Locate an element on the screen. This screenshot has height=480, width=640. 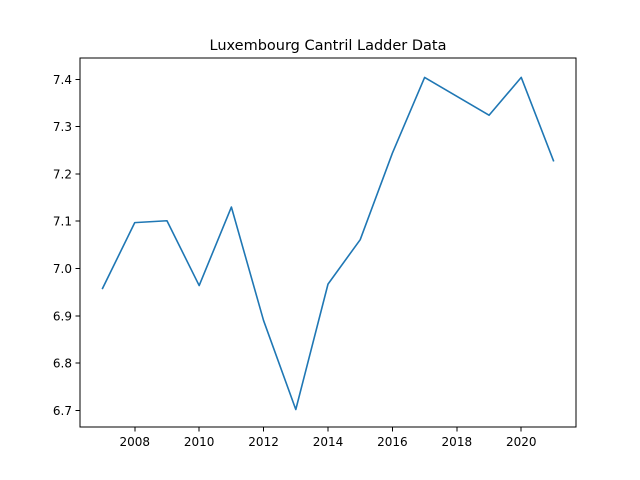
y-tick-label: 7.2 is located at coordinates (62, 174).